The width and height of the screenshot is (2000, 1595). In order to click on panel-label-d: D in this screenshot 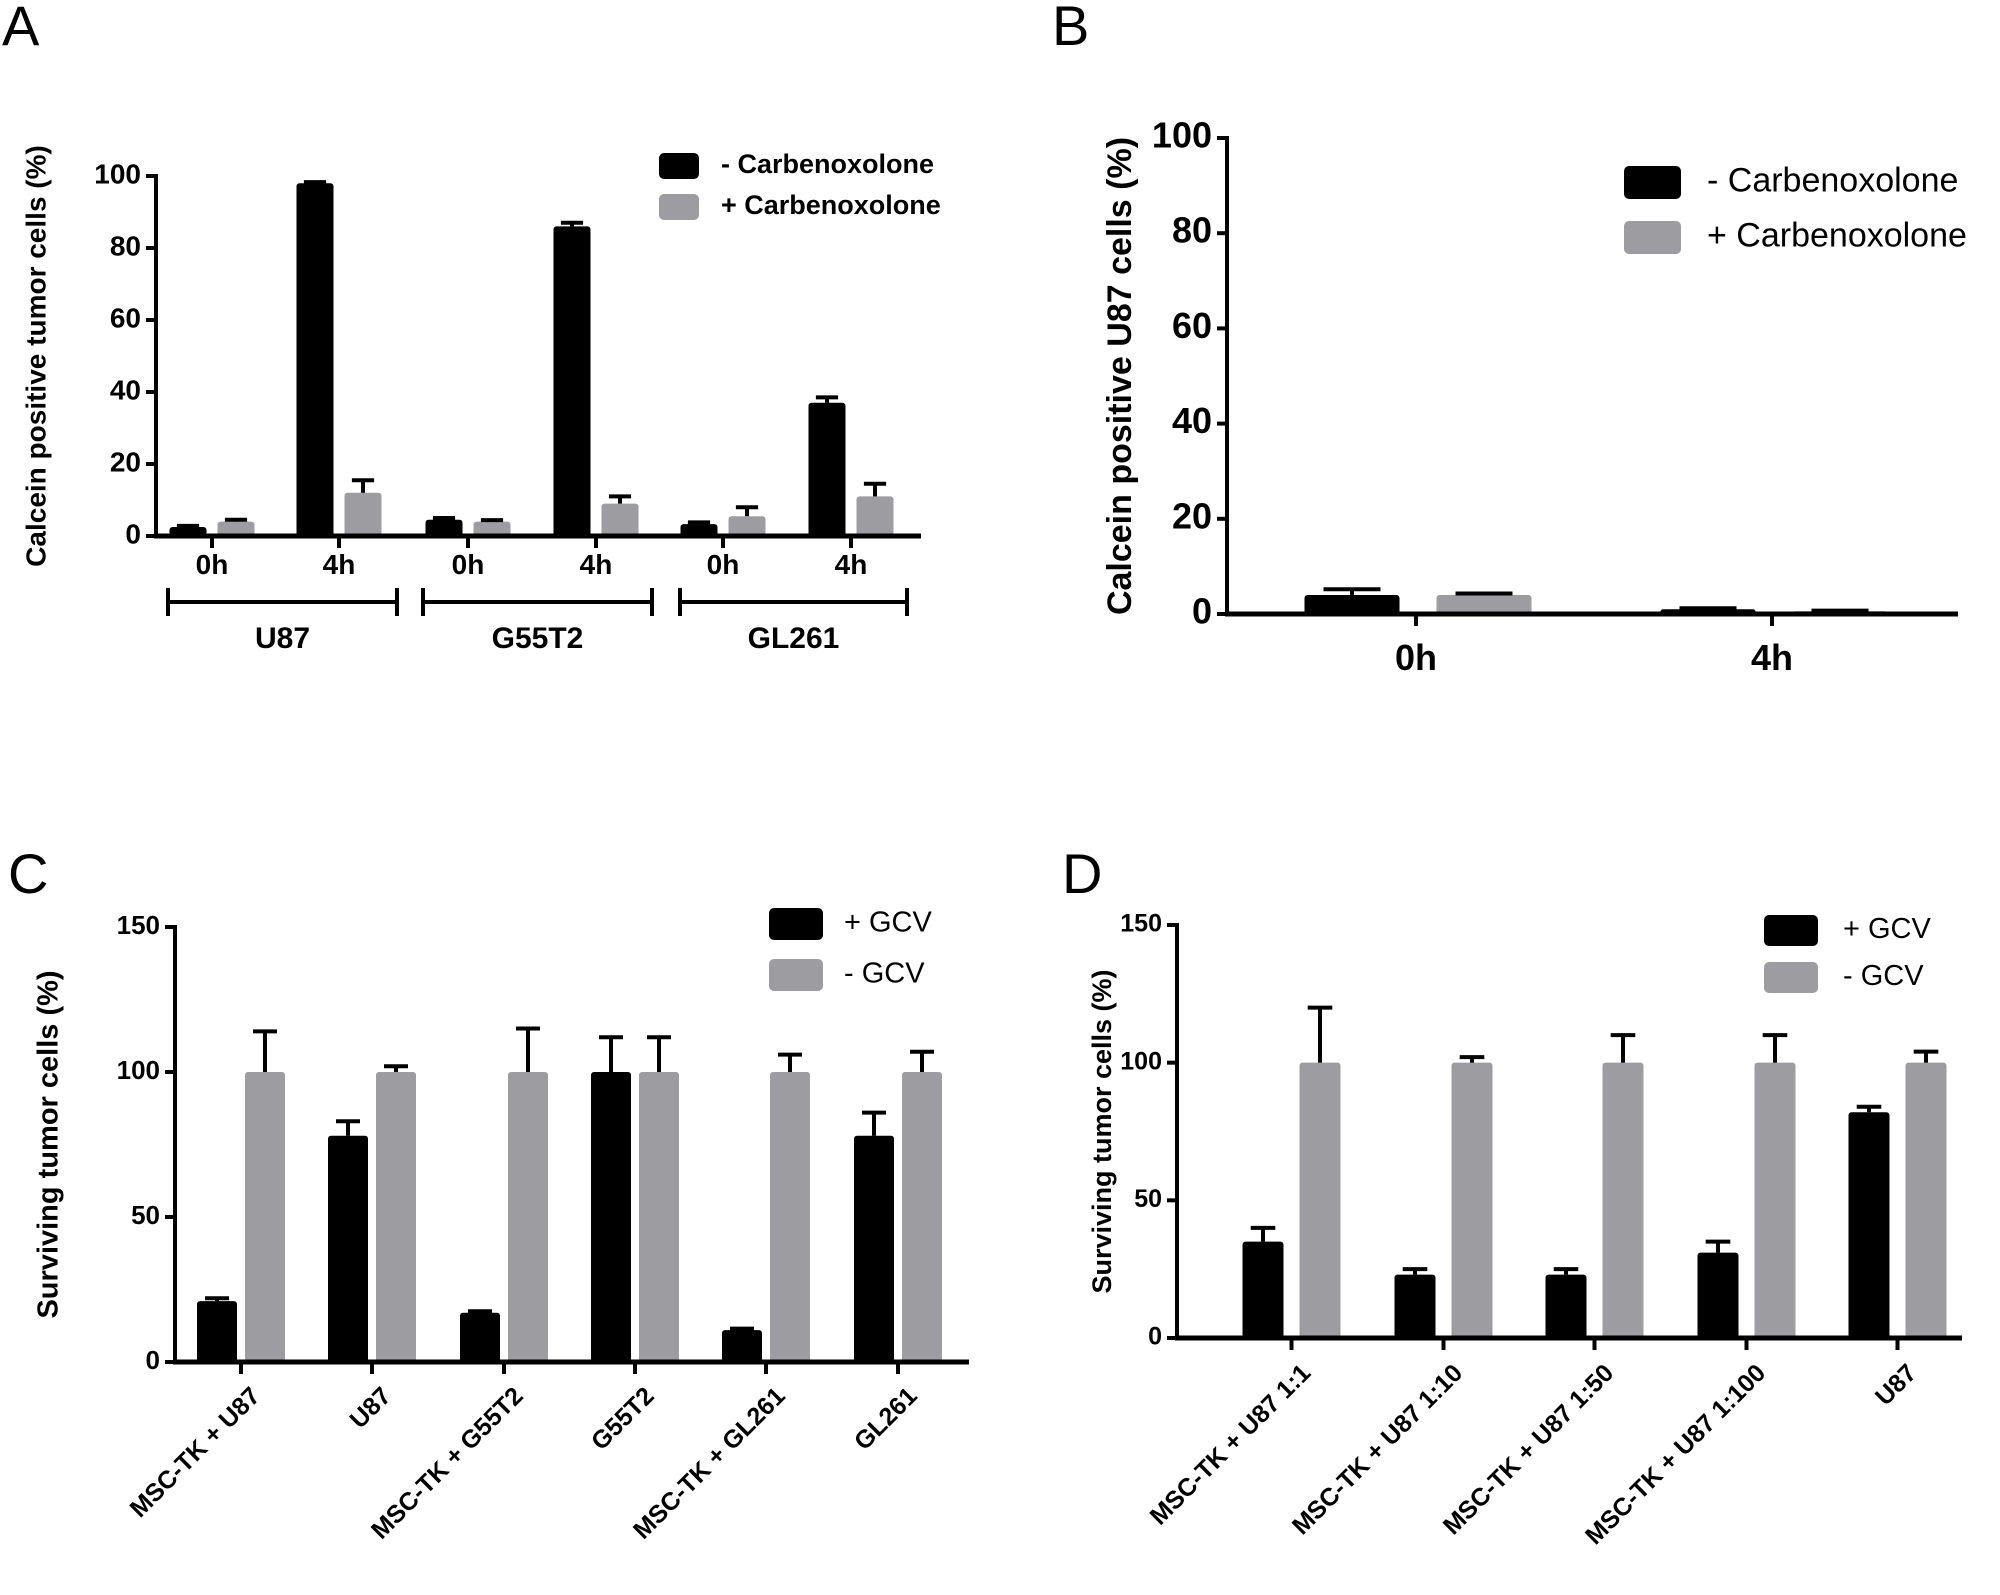, I will do `click(1082, 873)`.